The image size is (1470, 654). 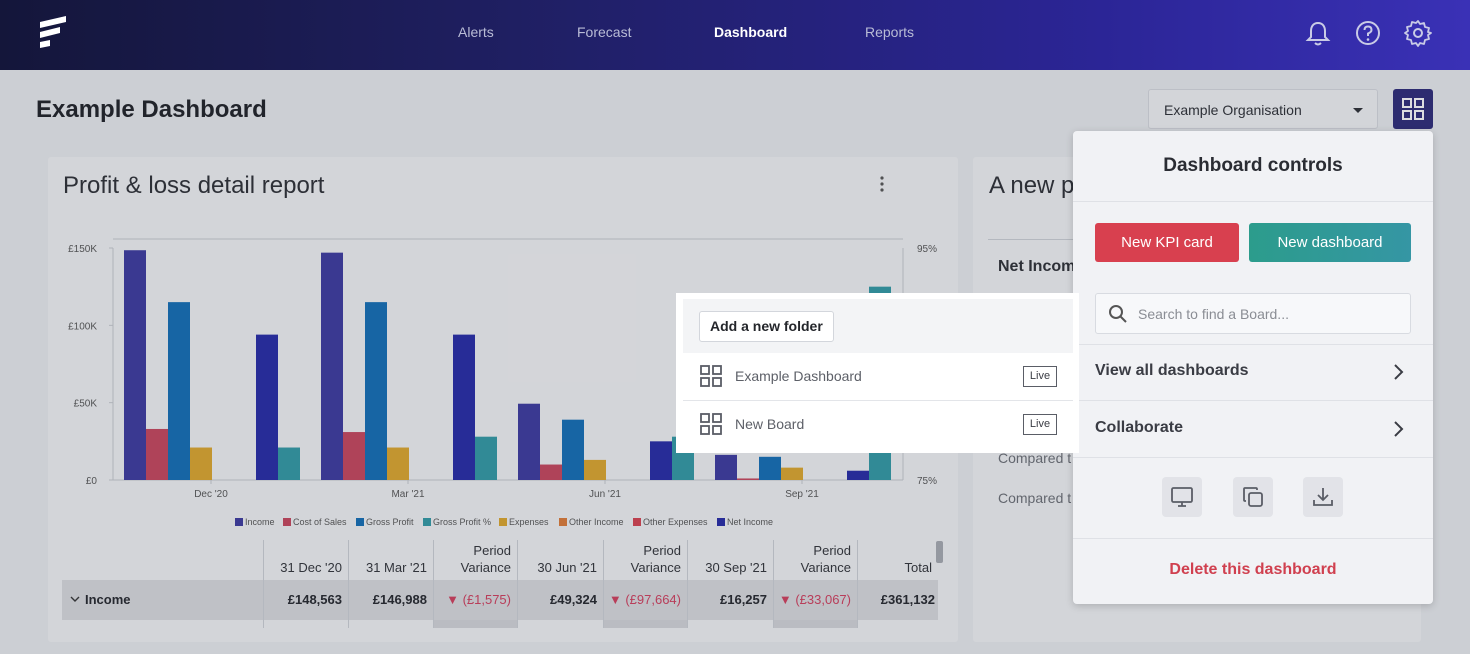 What do you see at coordinates (736, 567) in the screenshot?
I see `table-header: 30 Sep '21` at bounding box center [736, 567].